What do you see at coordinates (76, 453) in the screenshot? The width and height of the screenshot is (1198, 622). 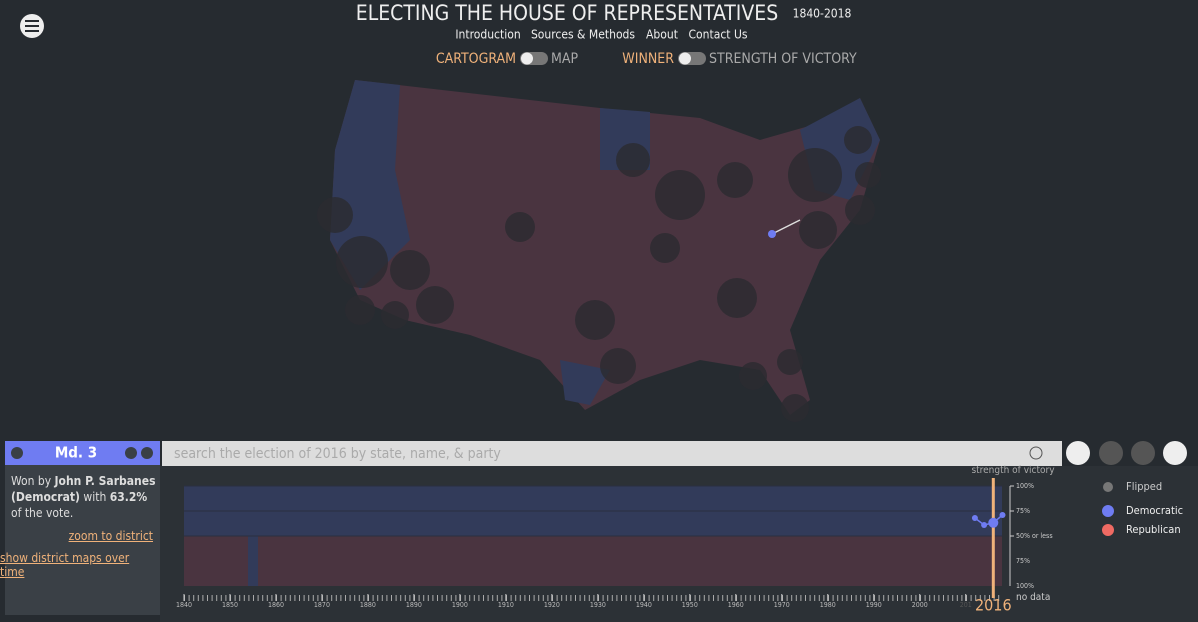 I see `district-name: Md. 3` at bounding box center [76, 453].